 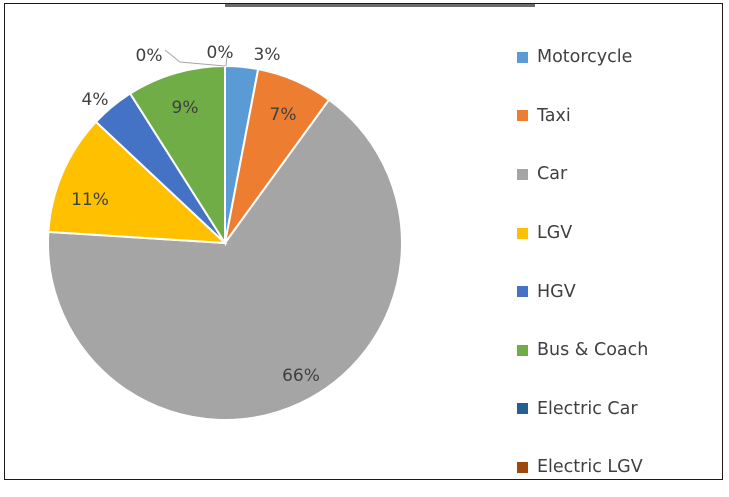 I want to click on data-label-electric-lgv: 0%, so click(x=220, y=53).